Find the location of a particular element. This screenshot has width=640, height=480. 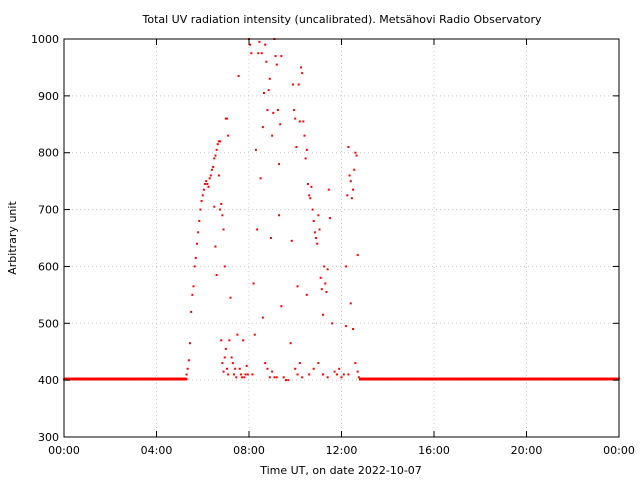

y-tick-label: 800 is located at coordinates (48, 153).